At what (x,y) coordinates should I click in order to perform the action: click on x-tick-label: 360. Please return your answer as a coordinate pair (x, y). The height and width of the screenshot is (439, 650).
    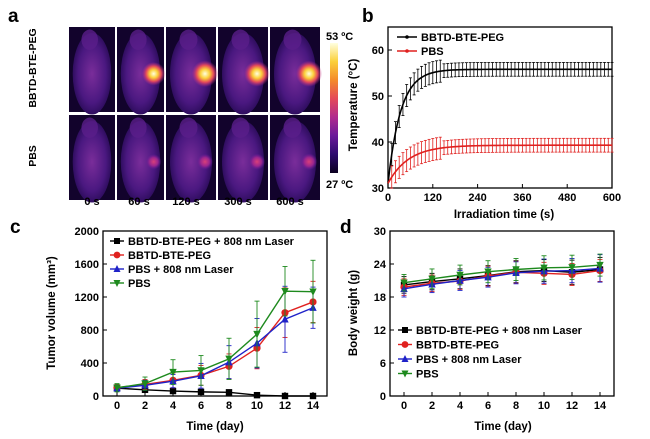
    Looking at the image, I should click on (522, 198).